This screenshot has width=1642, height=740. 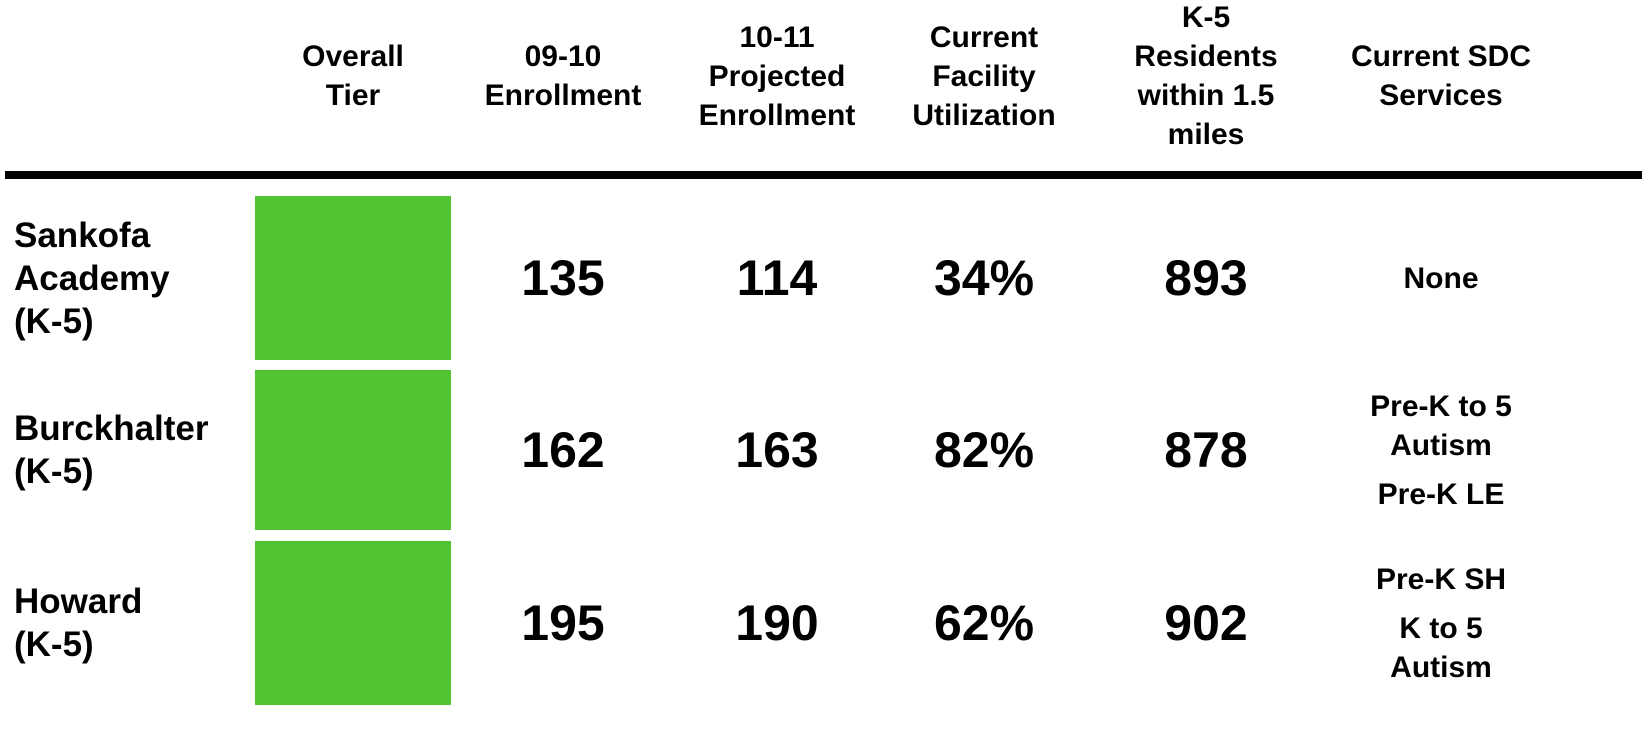 I want to click on value: 82%, so click(x=984, y=450).